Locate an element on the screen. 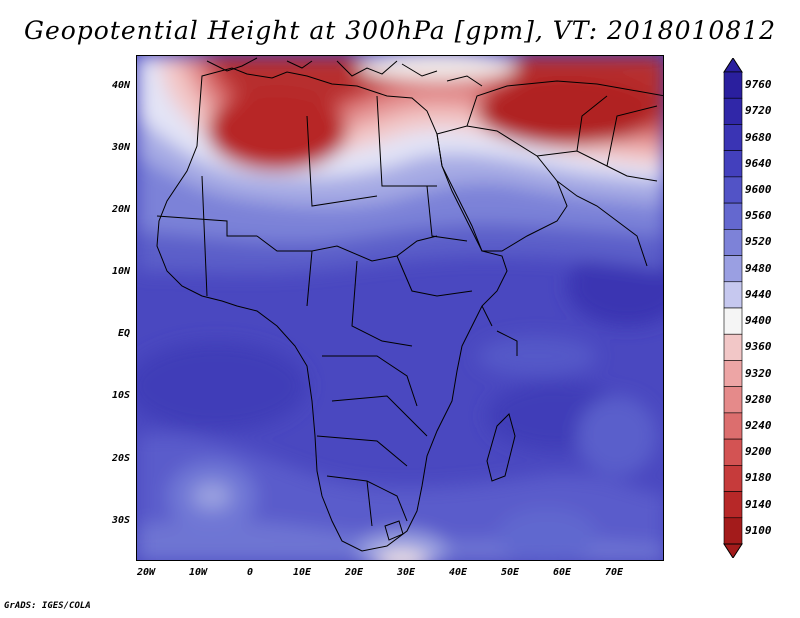  colorbar-level-label: 9760 is located at coordinates (758, 85).